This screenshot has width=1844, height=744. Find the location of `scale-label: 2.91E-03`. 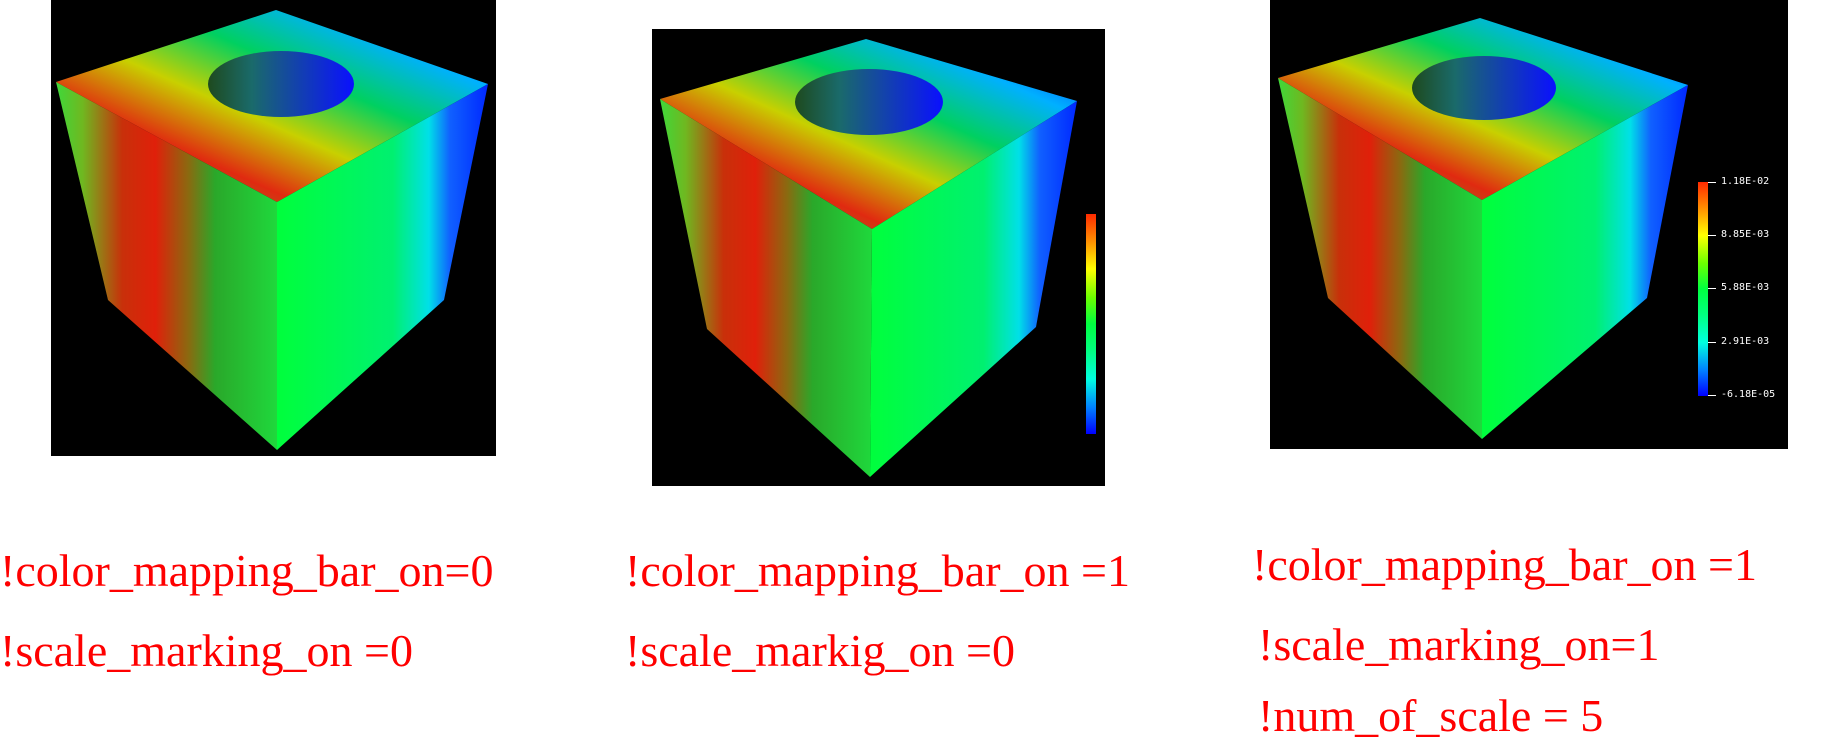

scale-label: 2.91E-03 is located at coordinates (1745, 341).